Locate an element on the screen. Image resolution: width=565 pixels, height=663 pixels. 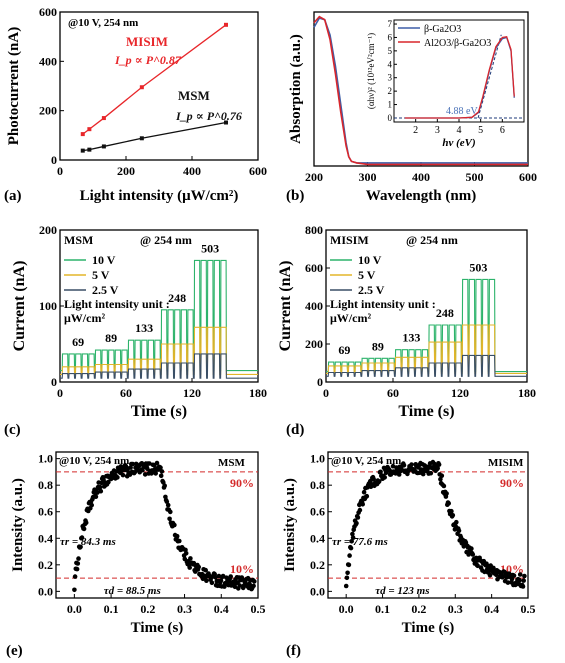
e-ytick-label-4: 0.8 is located at coordinates (45, 485).